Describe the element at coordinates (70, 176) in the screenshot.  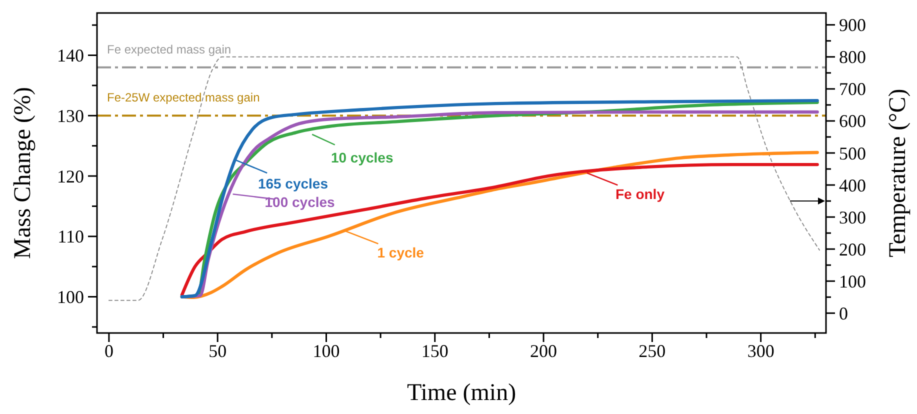
I see `y-tick-label: 120` at that location.